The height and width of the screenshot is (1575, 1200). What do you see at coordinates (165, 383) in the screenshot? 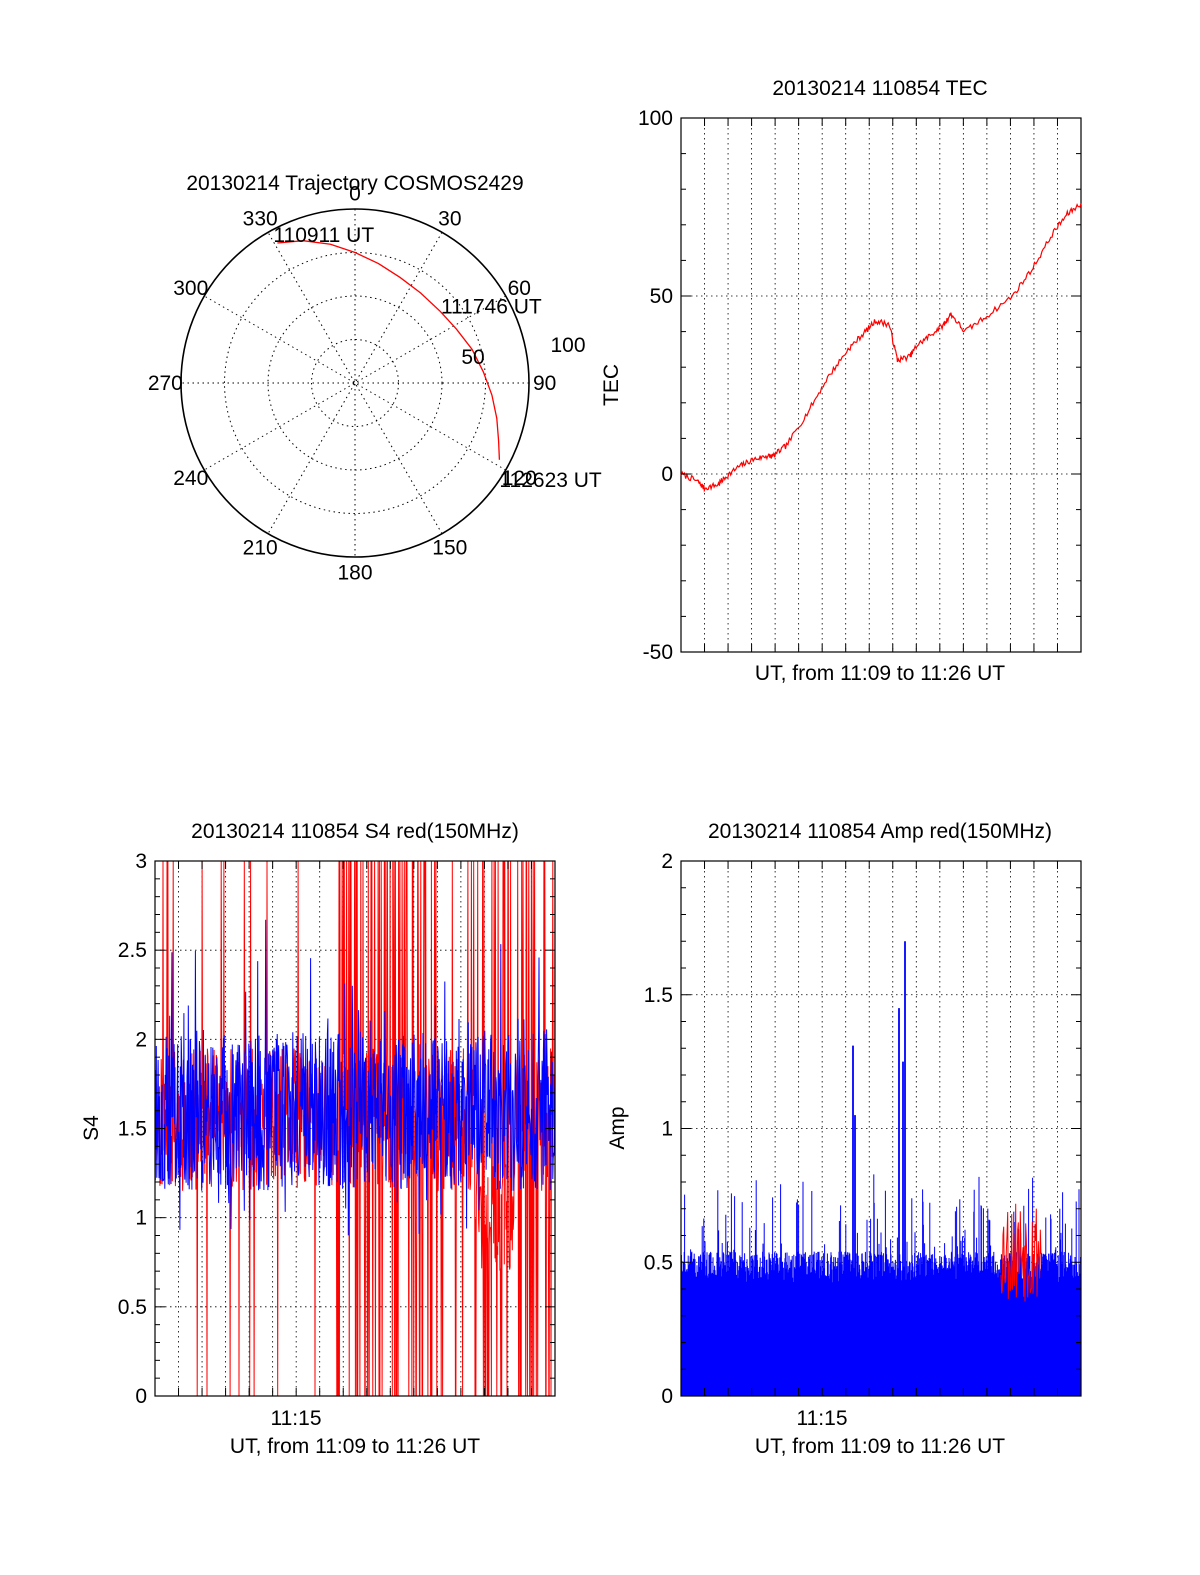
I see `polar-angle-label: 270` at bounding box center [165, 383].